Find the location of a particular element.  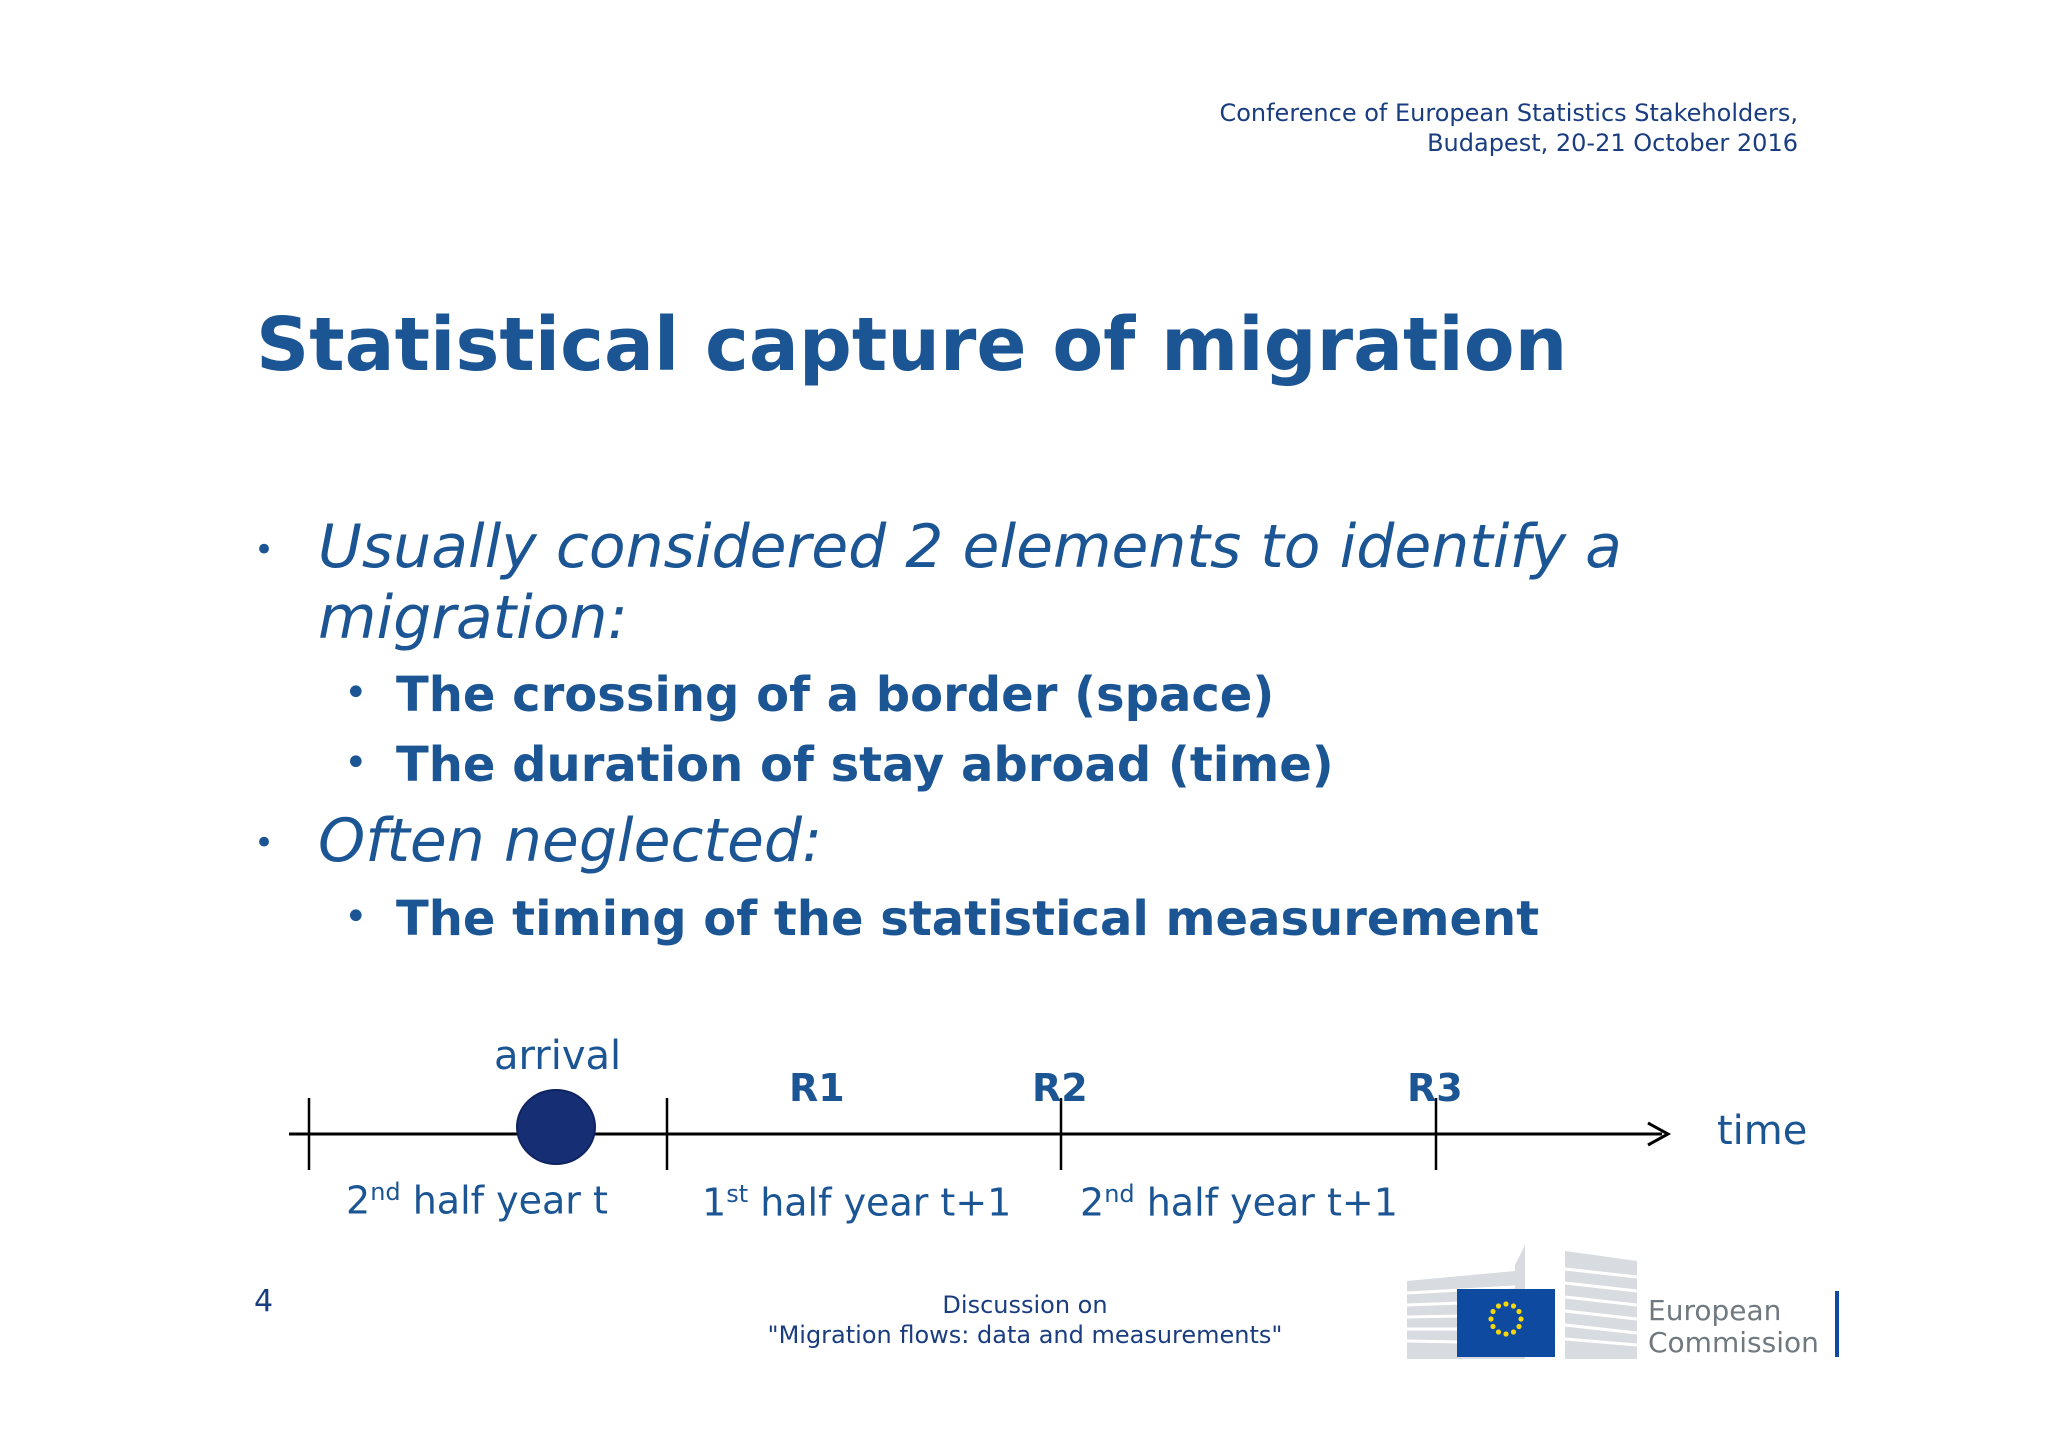

eu-building-logo-icon: European Commission is located at coordinates (1622, 1302).